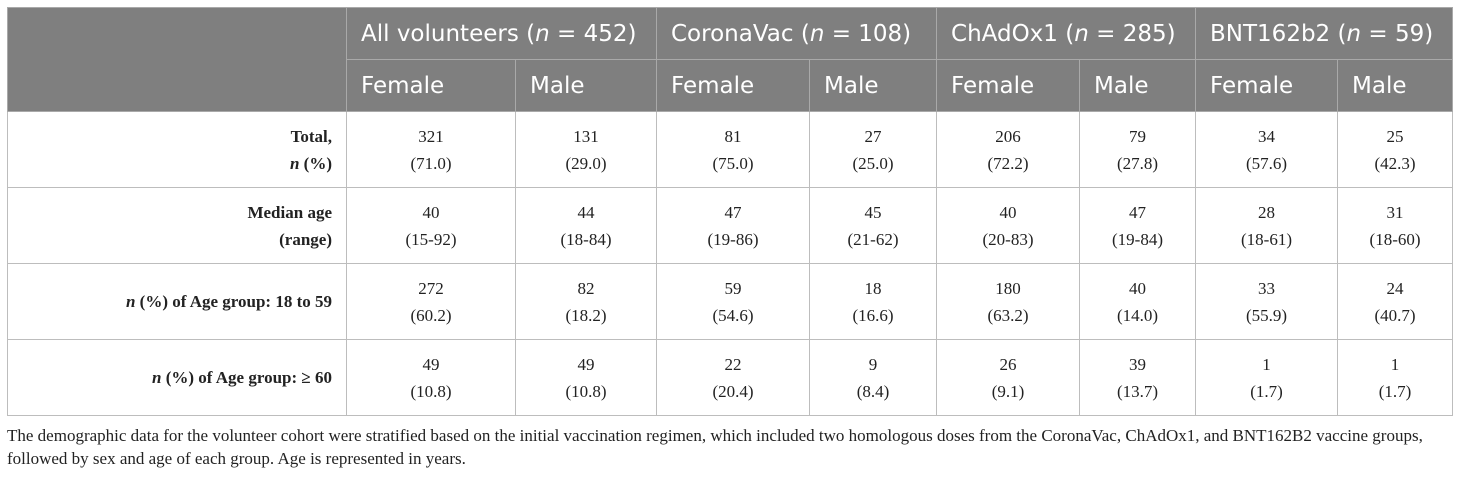 The width and height of the screenshot is (1460, 477). I want to click on table-cell: 9 (8.4), so click(873, 377).